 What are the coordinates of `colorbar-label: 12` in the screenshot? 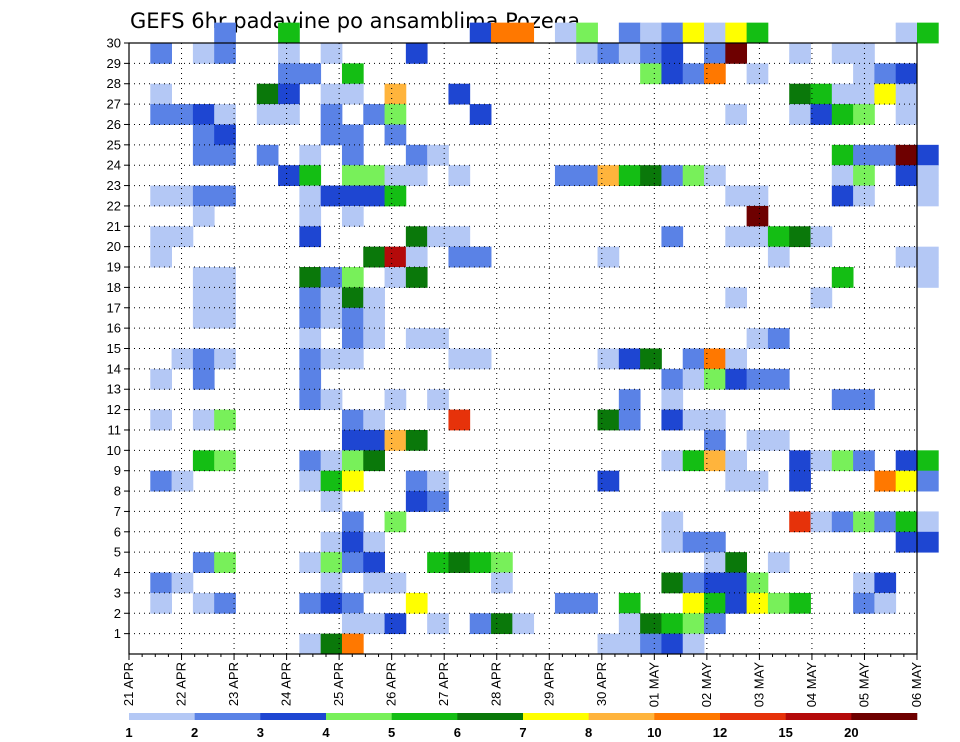 It's located at (720, 732).